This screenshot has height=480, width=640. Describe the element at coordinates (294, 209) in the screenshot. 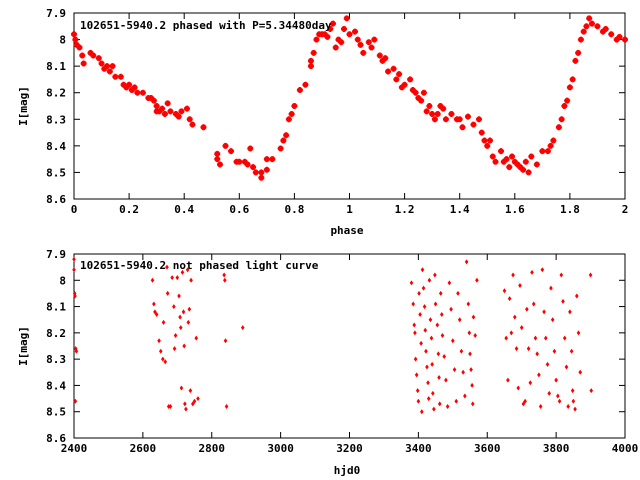

I see `x-tick-label: 0.8` at that location.